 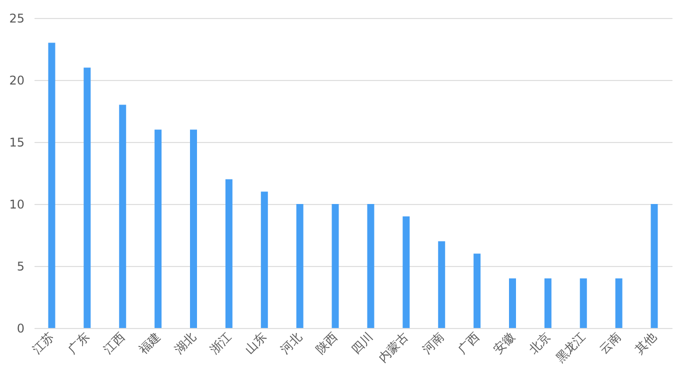 I want to click on x-tick-label: 江西, so click(x=114, y=343).